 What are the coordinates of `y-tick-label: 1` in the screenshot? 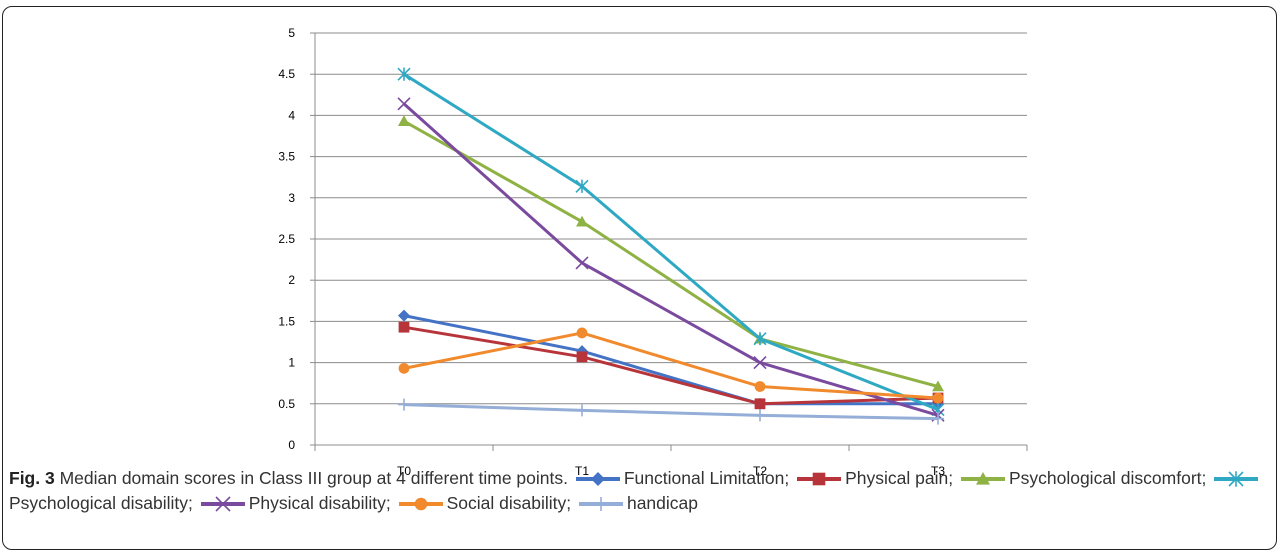 It's located at (291, 363).